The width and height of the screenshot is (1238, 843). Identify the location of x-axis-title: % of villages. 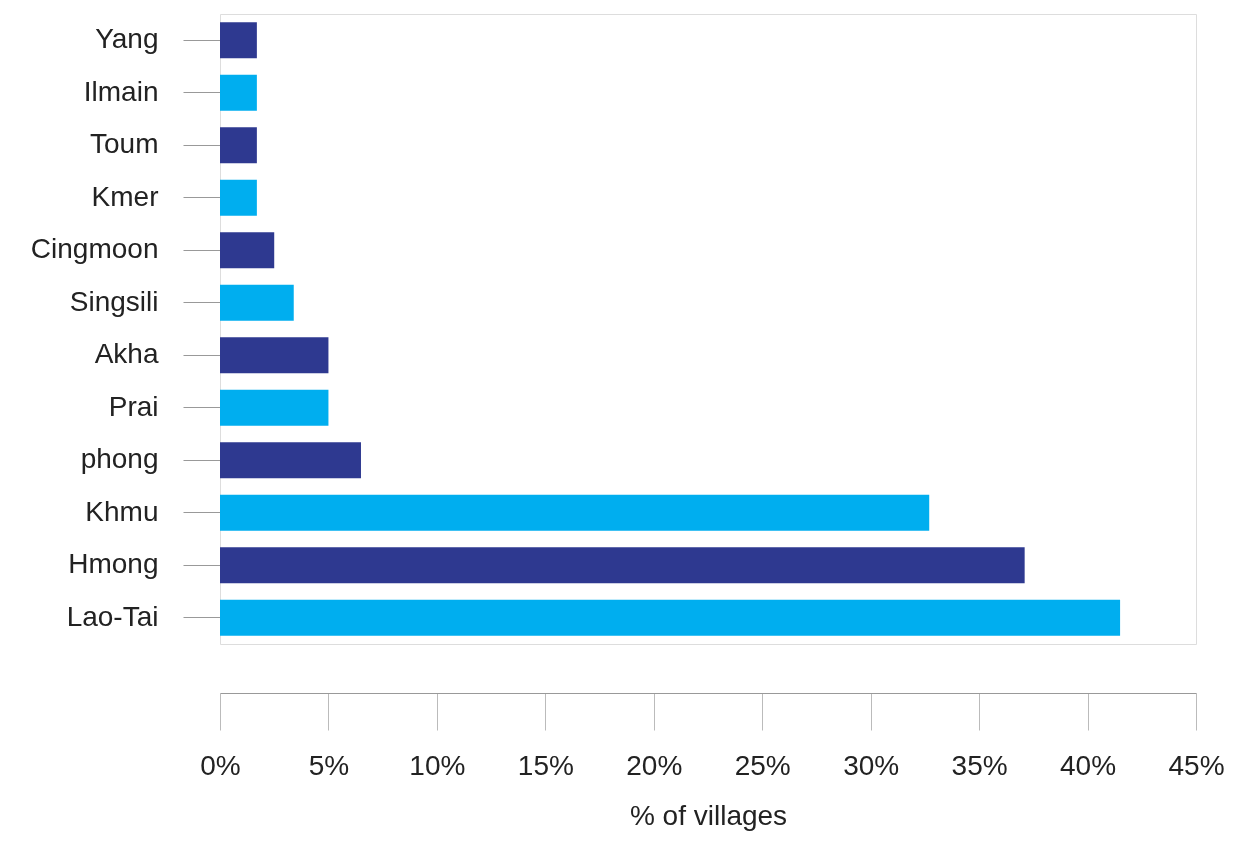
(708, 815).